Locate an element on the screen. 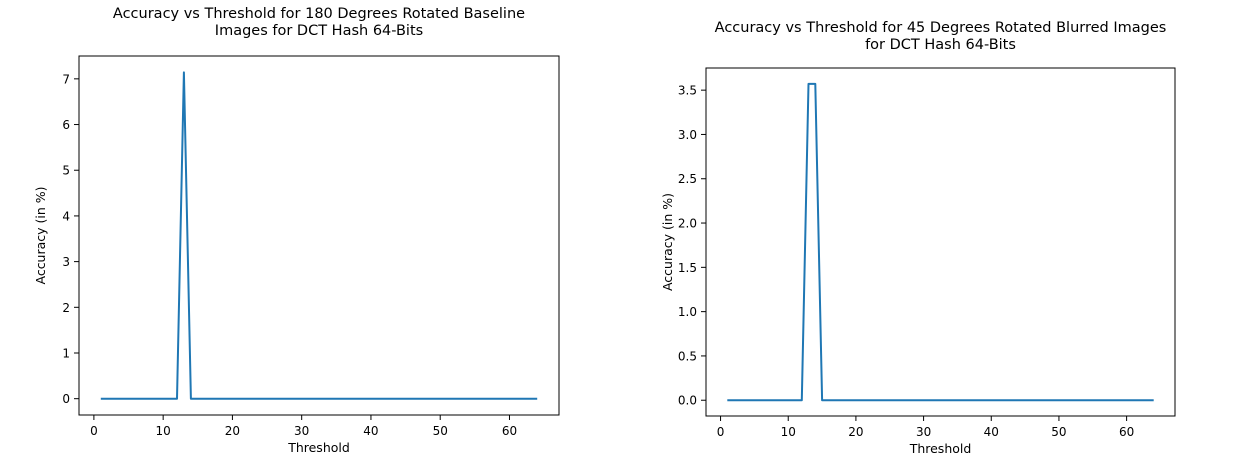 Image resolution: width=1236 pixels, height=466 pixels. y-tick-label: 2 is located at coordinates (66, 308).